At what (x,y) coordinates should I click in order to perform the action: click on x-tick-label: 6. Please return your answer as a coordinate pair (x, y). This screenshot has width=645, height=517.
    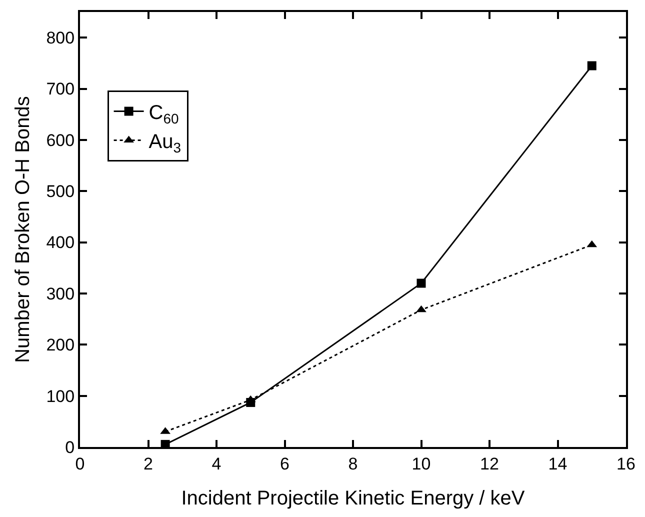
    Looking at the image, I should click on (285, 464).